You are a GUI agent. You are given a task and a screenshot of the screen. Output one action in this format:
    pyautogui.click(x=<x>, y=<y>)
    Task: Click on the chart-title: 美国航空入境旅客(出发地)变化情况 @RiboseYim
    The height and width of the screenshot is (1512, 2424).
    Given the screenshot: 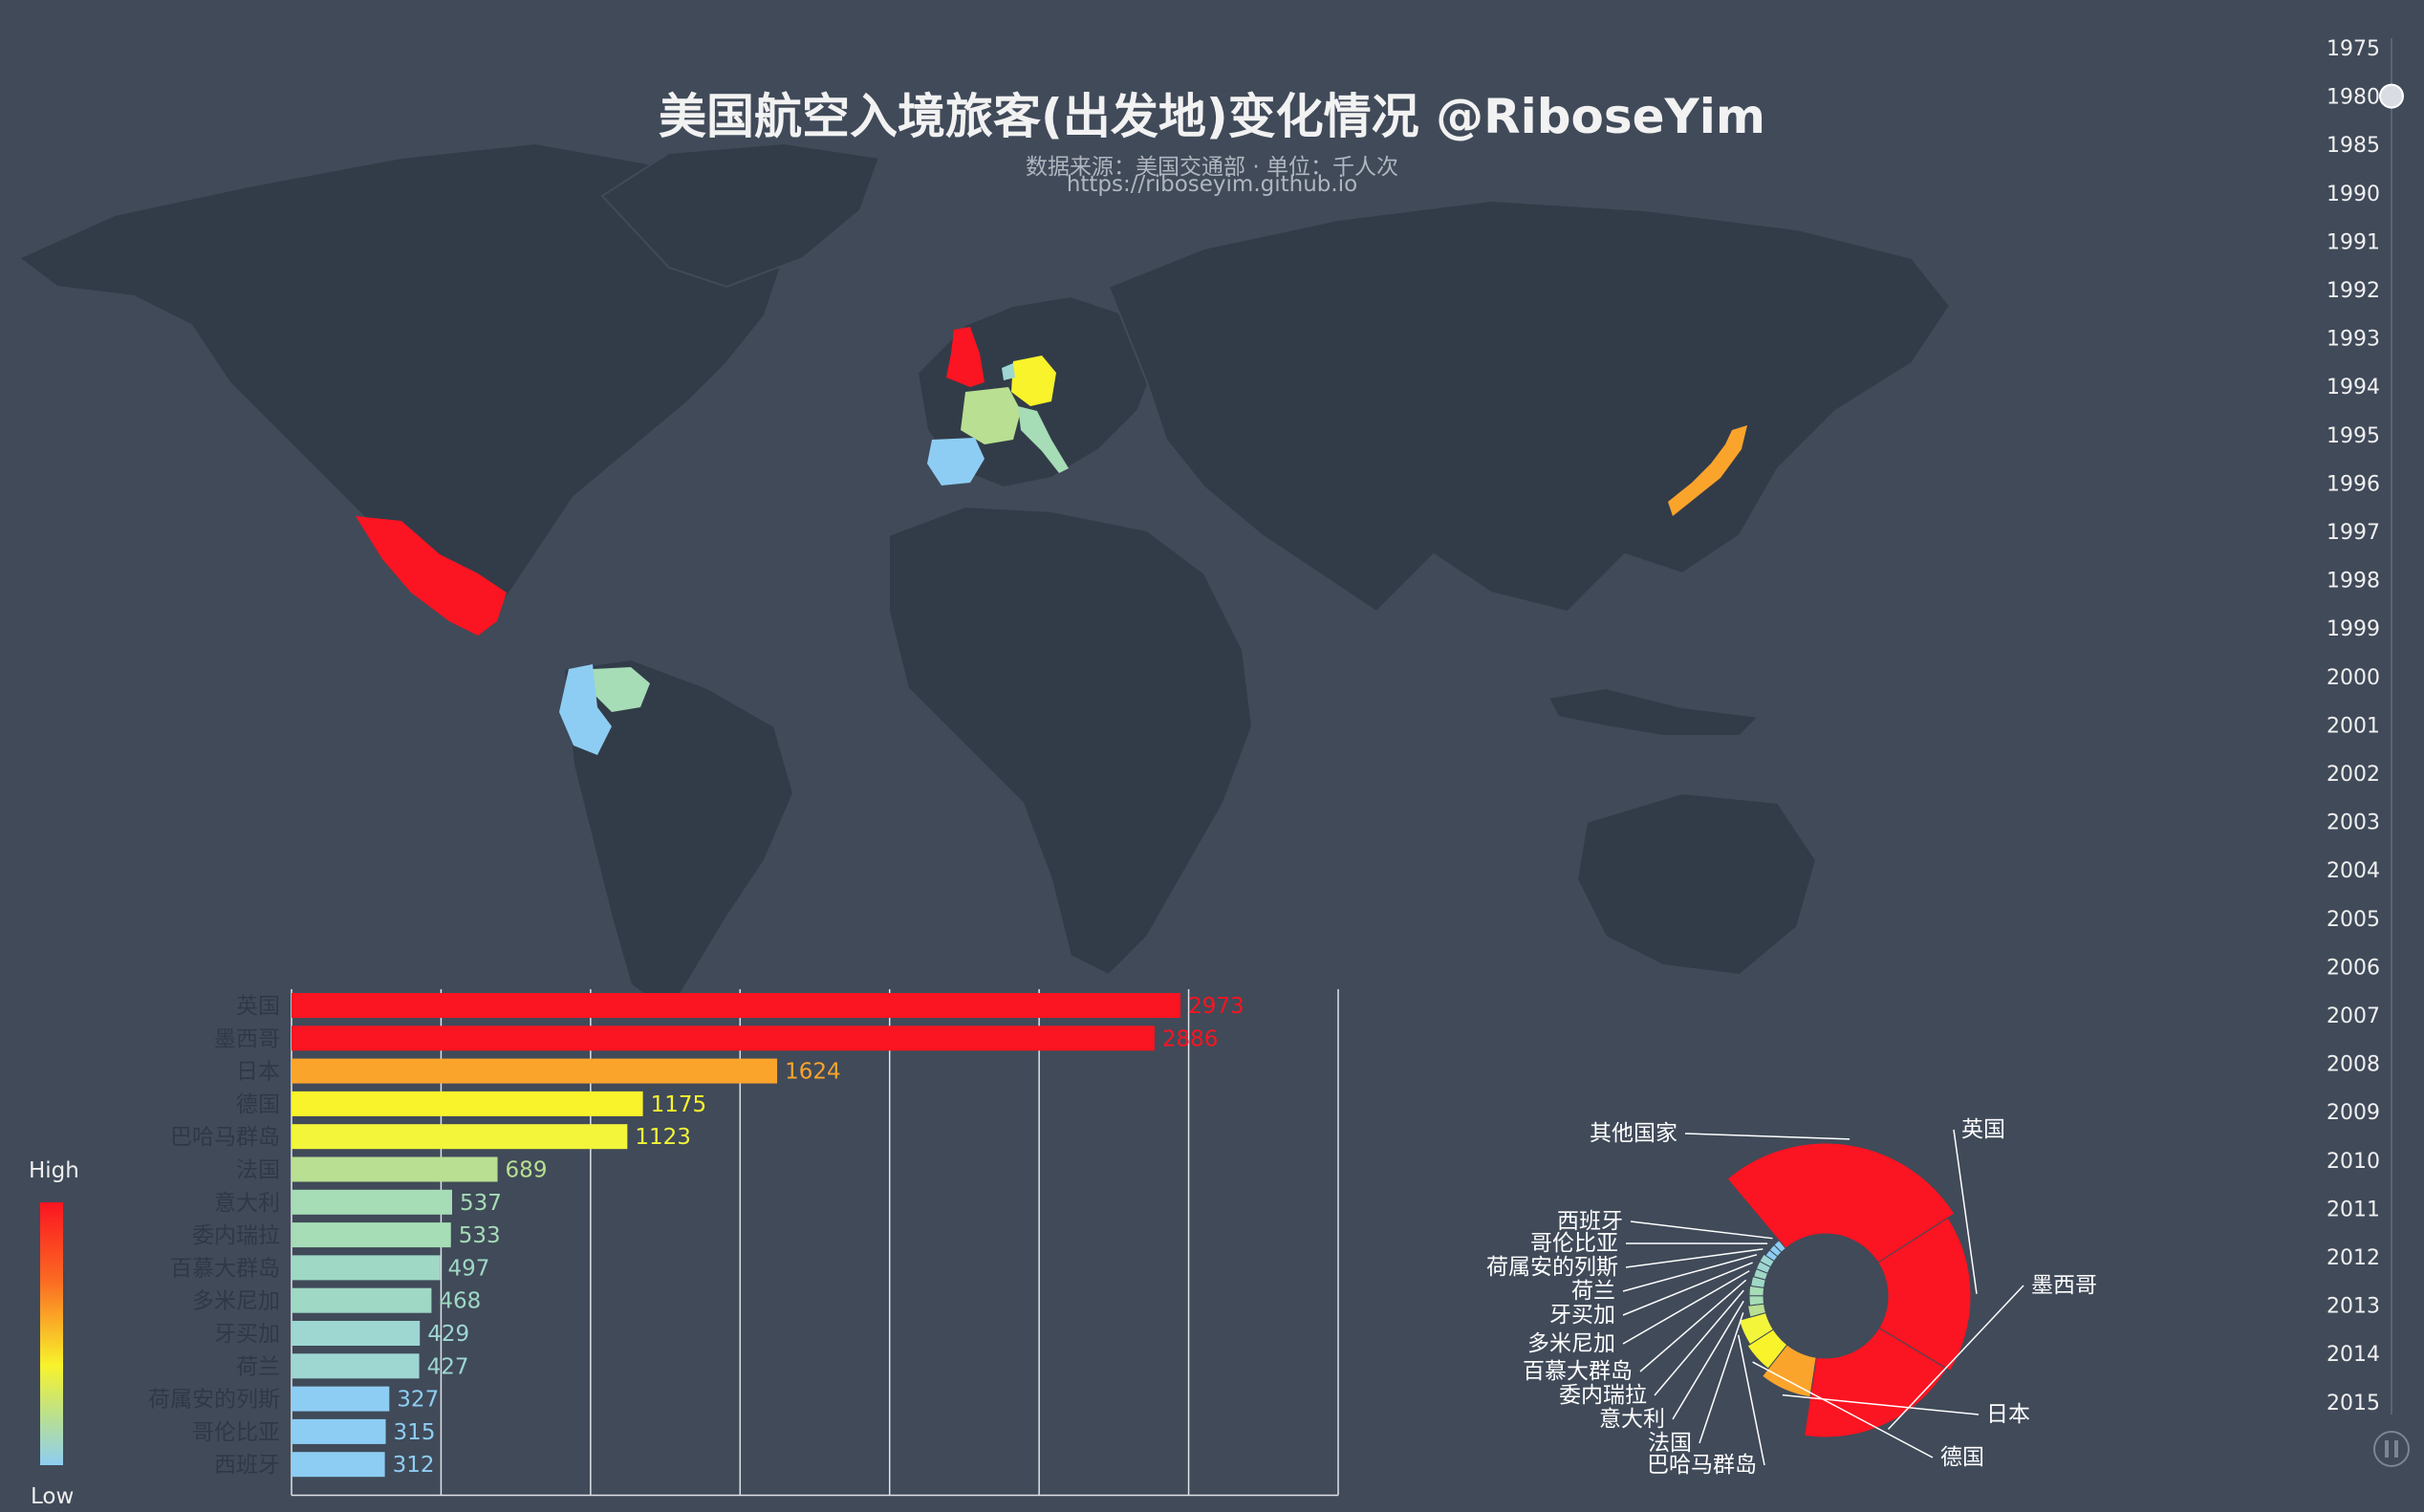 What is the action you would take?
    pyautogui.click(x=1211, y=116)
    